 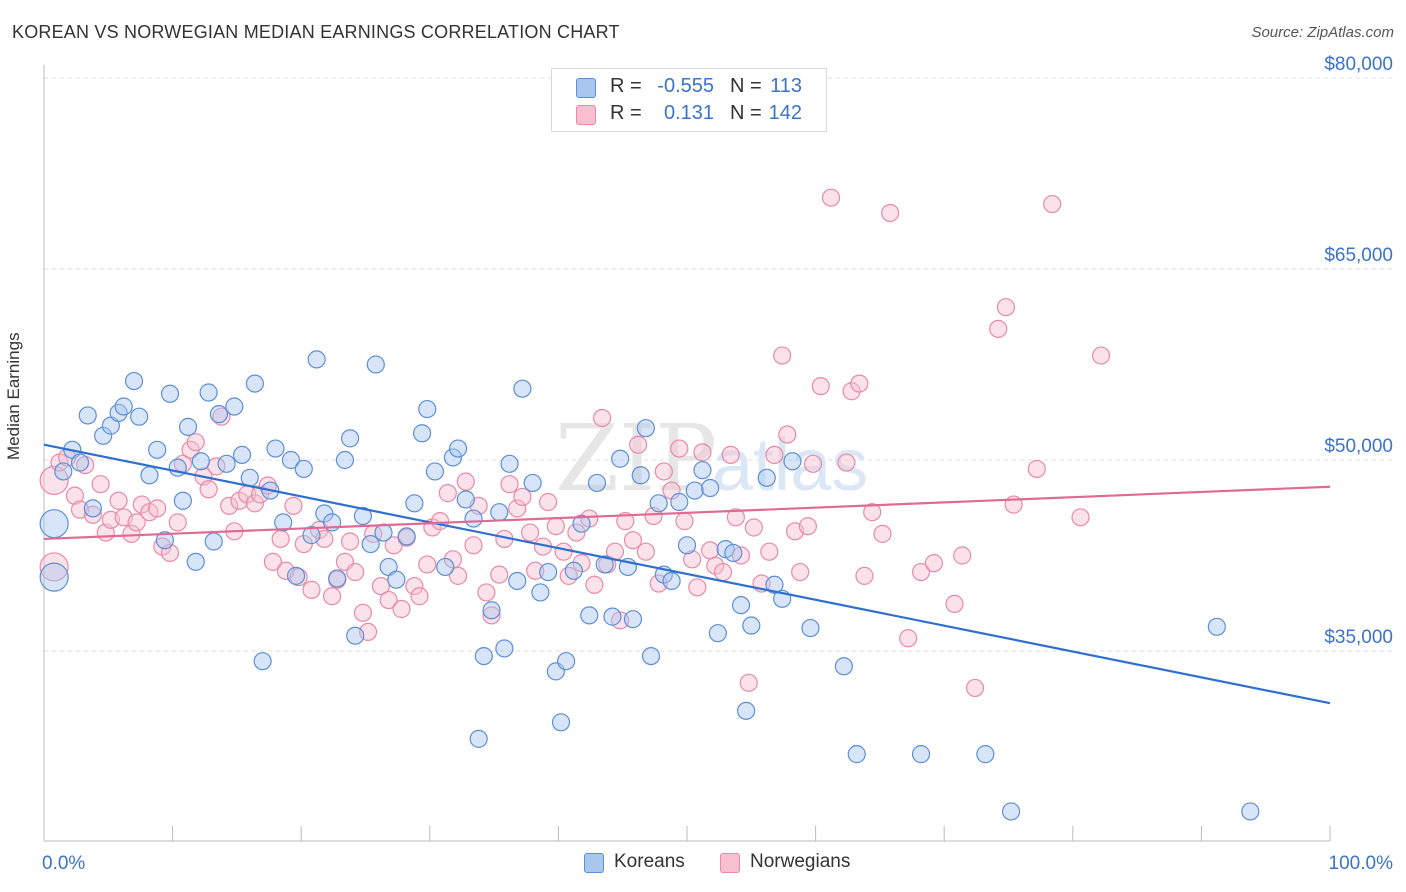 I want to click on n-value: 113, so click(x=786, y=86).